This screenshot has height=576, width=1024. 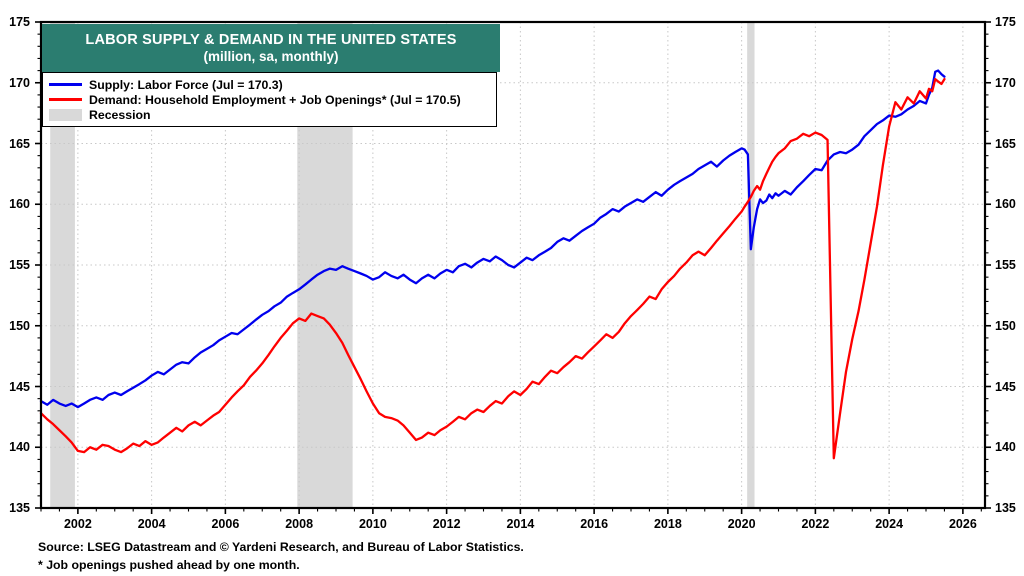 What do you see at coordinates (65, 84) in the screenshot?
I see `legend-swatch-supply-line` at bounding box center [65, 84].